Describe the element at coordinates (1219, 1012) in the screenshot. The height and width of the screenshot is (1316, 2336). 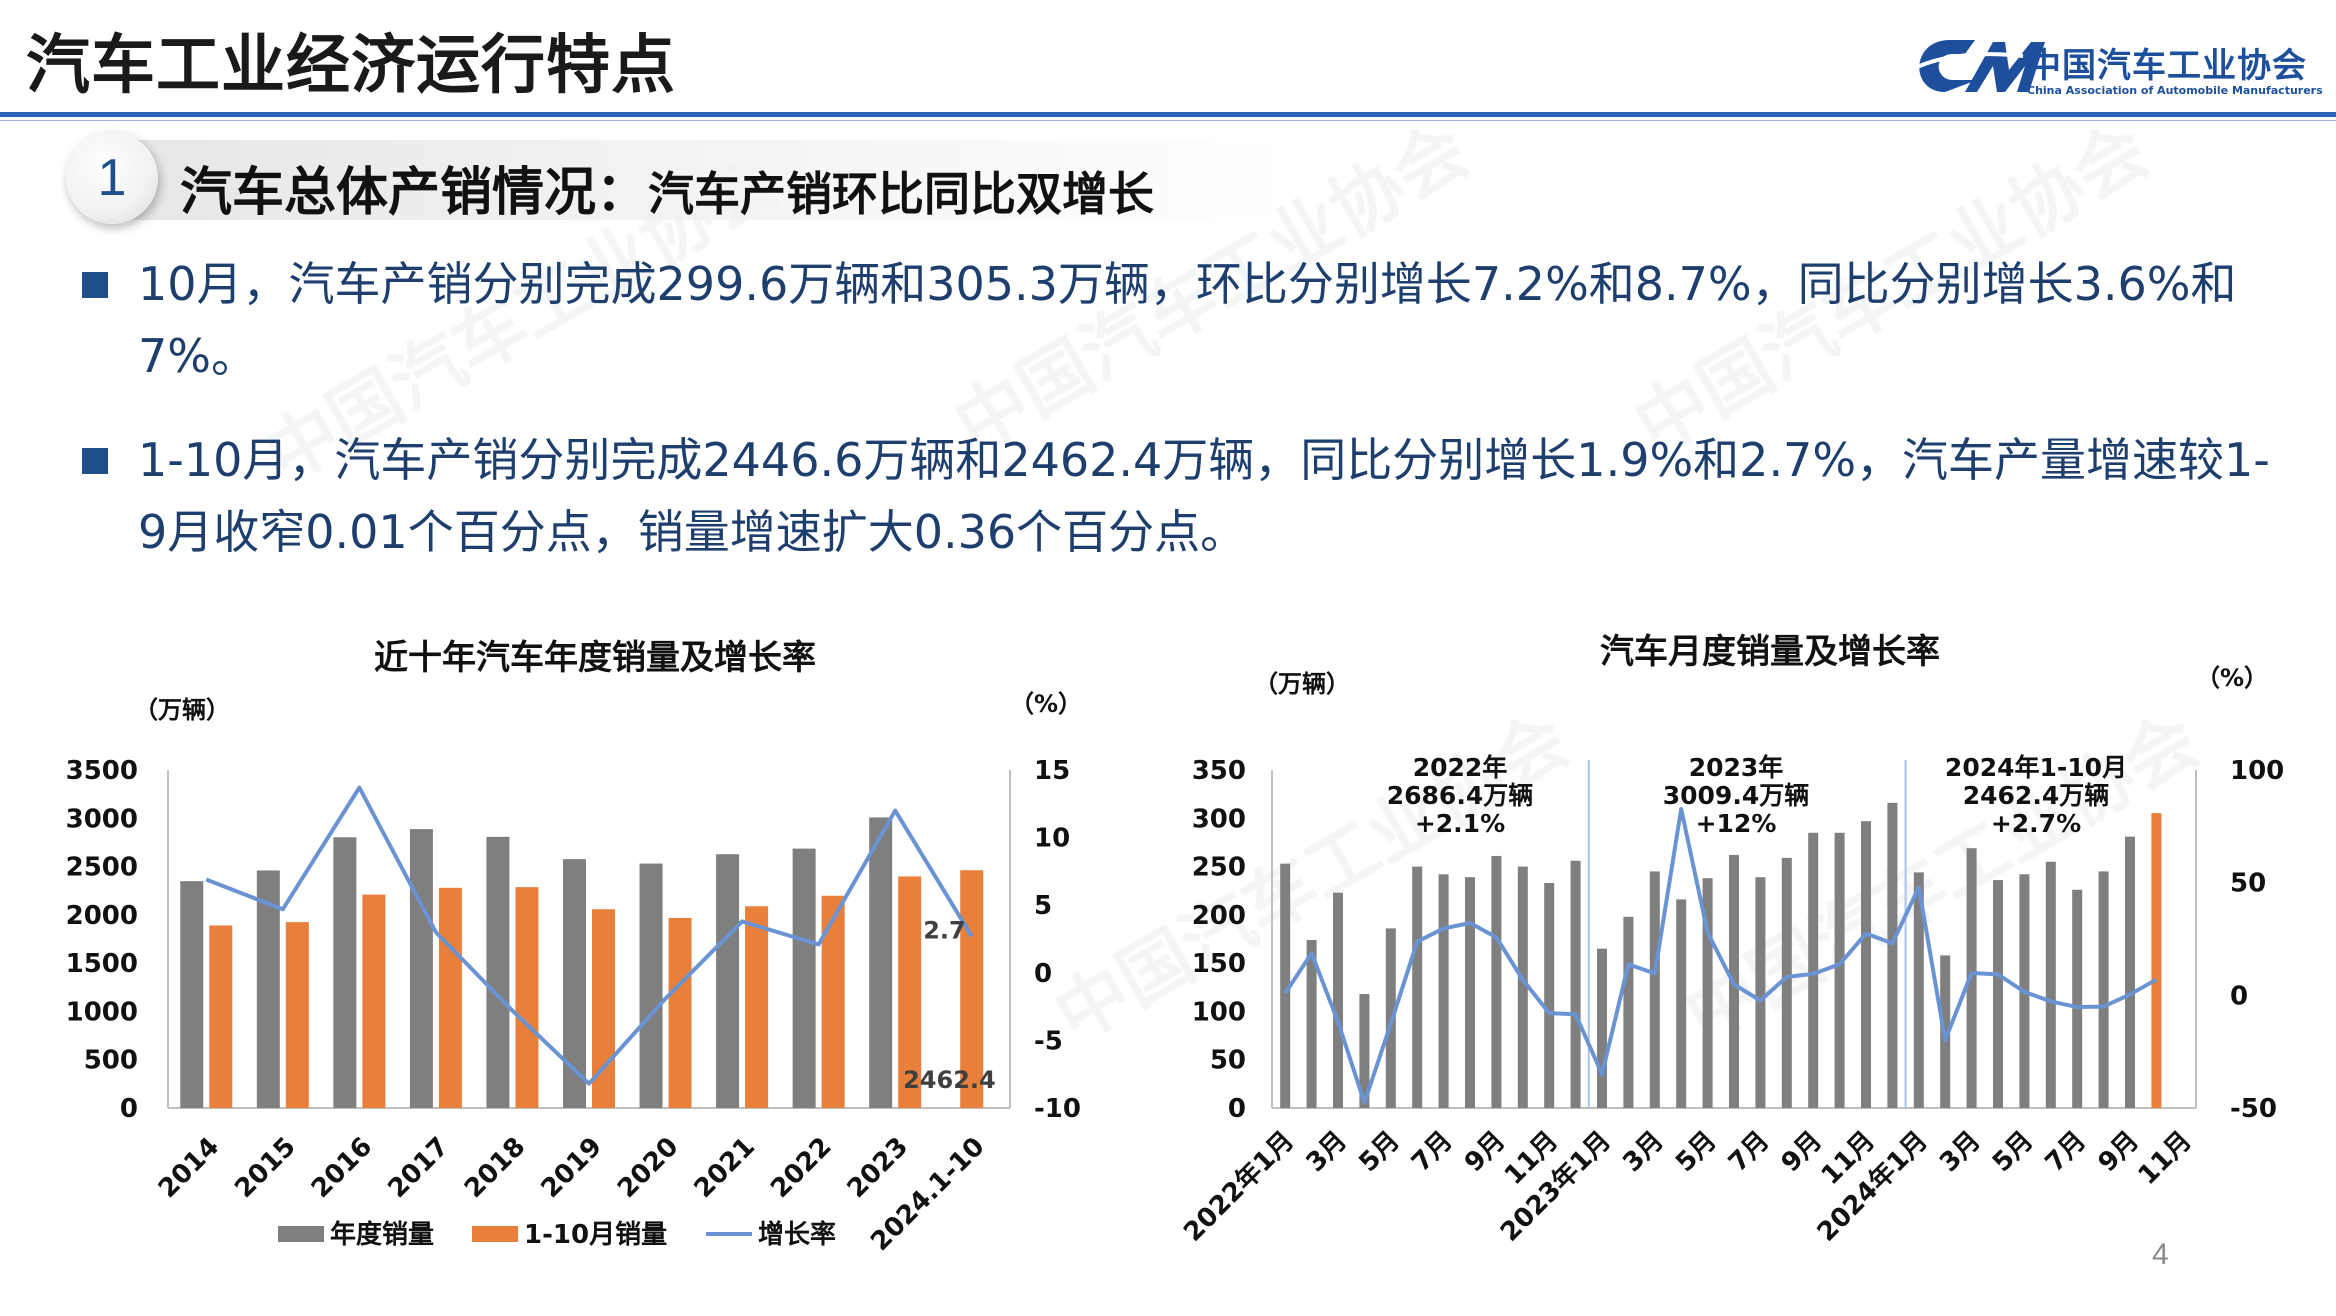
I see `y-tick-label-left: 100` at that location.